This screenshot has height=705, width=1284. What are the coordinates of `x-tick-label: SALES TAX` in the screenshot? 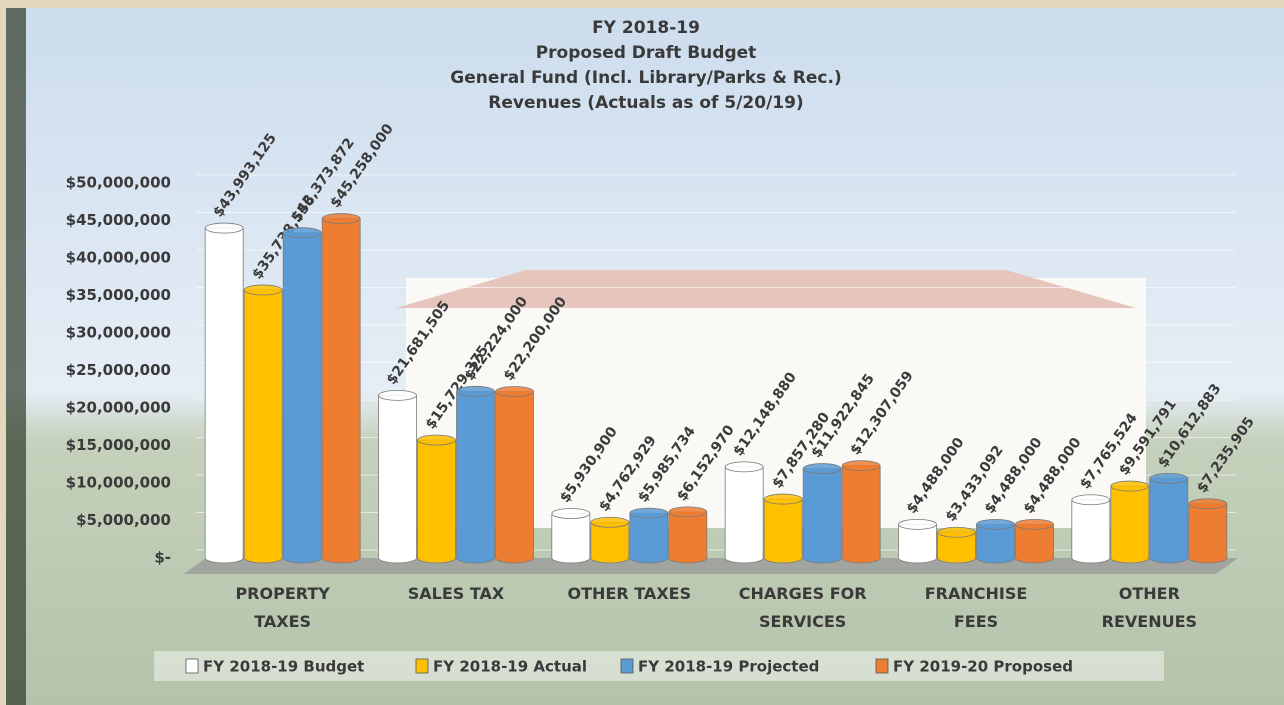 It's located at (456, 593).